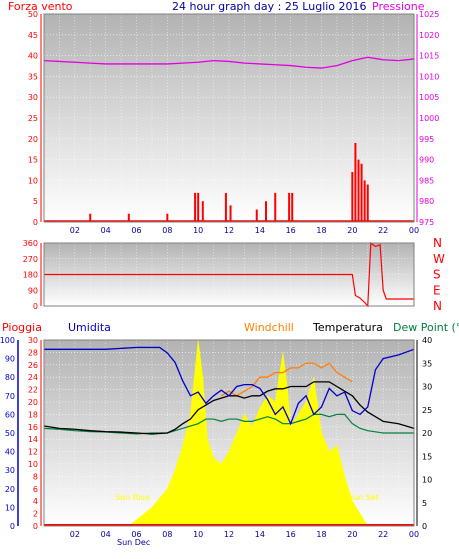 This screenshot has width=459, height=559. I want to click on compass-label: E, so click(437, 290).